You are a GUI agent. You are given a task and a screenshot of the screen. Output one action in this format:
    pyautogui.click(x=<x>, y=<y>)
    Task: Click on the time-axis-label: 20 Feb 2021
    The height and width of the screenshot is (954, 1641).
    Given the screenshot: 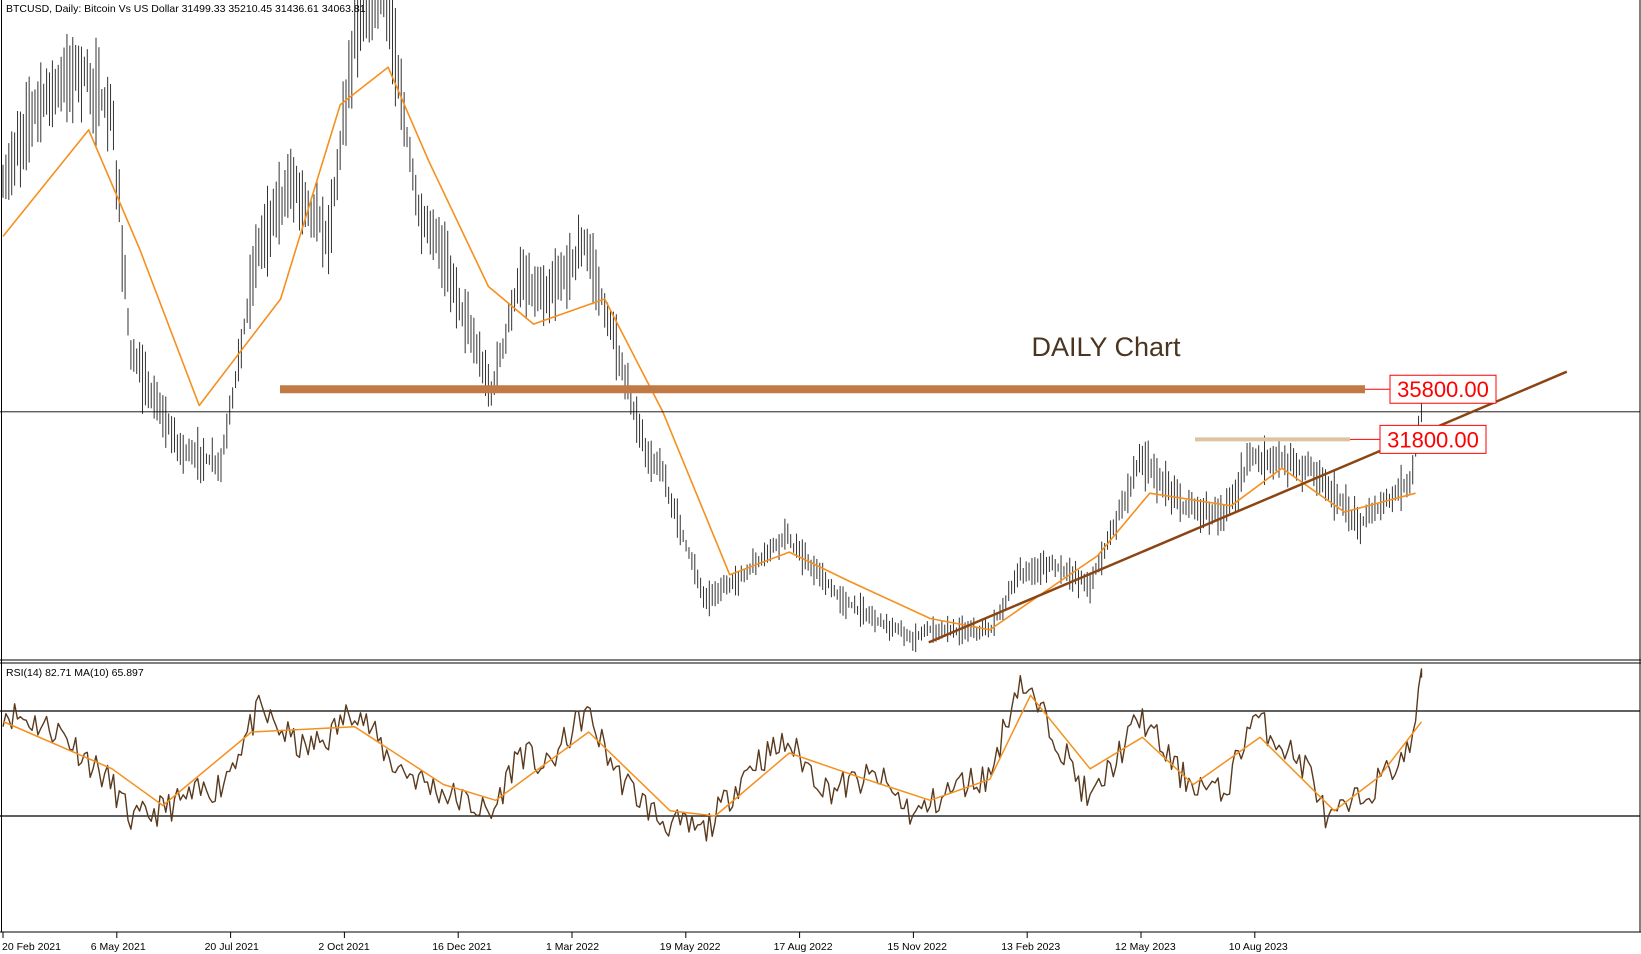 What is the action you would take?
    pyautogui.click(x=31, y=947)
    